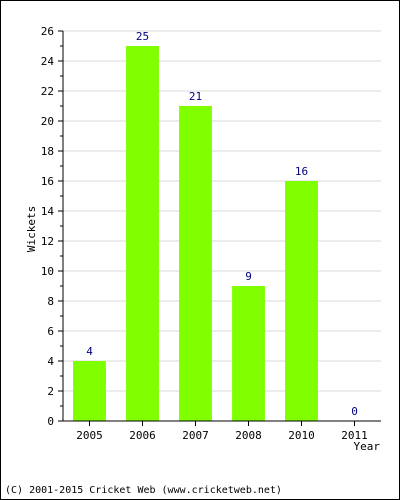  What do you see at coordinates (50, 301) in the screenshot?
I see `y-tick-label: 8` at bounding box center [50, 301].